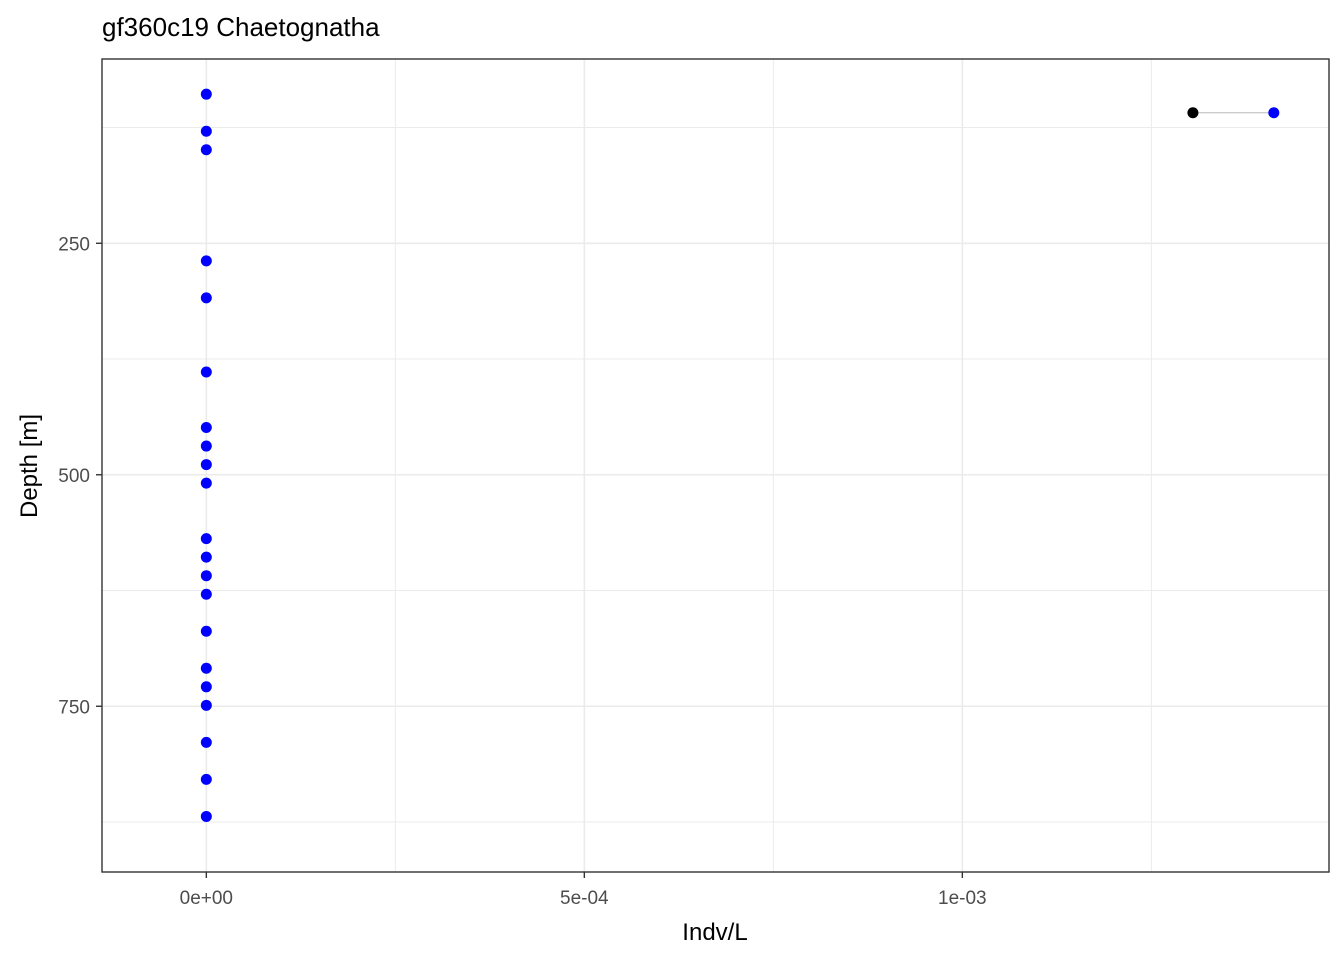  I want to click on y-tick-label: 500, so click(74, 476).